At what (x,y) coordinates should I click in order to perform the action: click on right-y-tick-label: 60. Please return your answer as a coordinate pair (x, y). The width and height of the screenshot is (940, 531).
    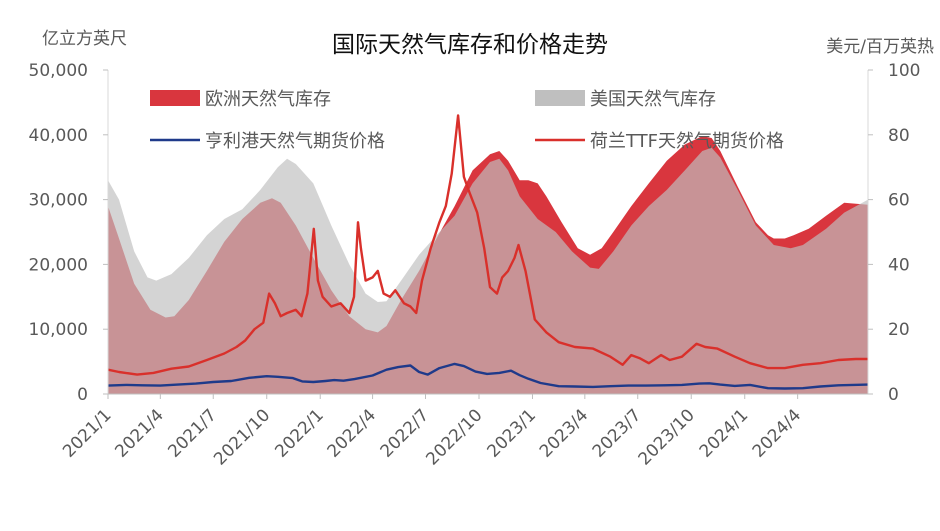
    Looking at the image, I should click on (899, 201).